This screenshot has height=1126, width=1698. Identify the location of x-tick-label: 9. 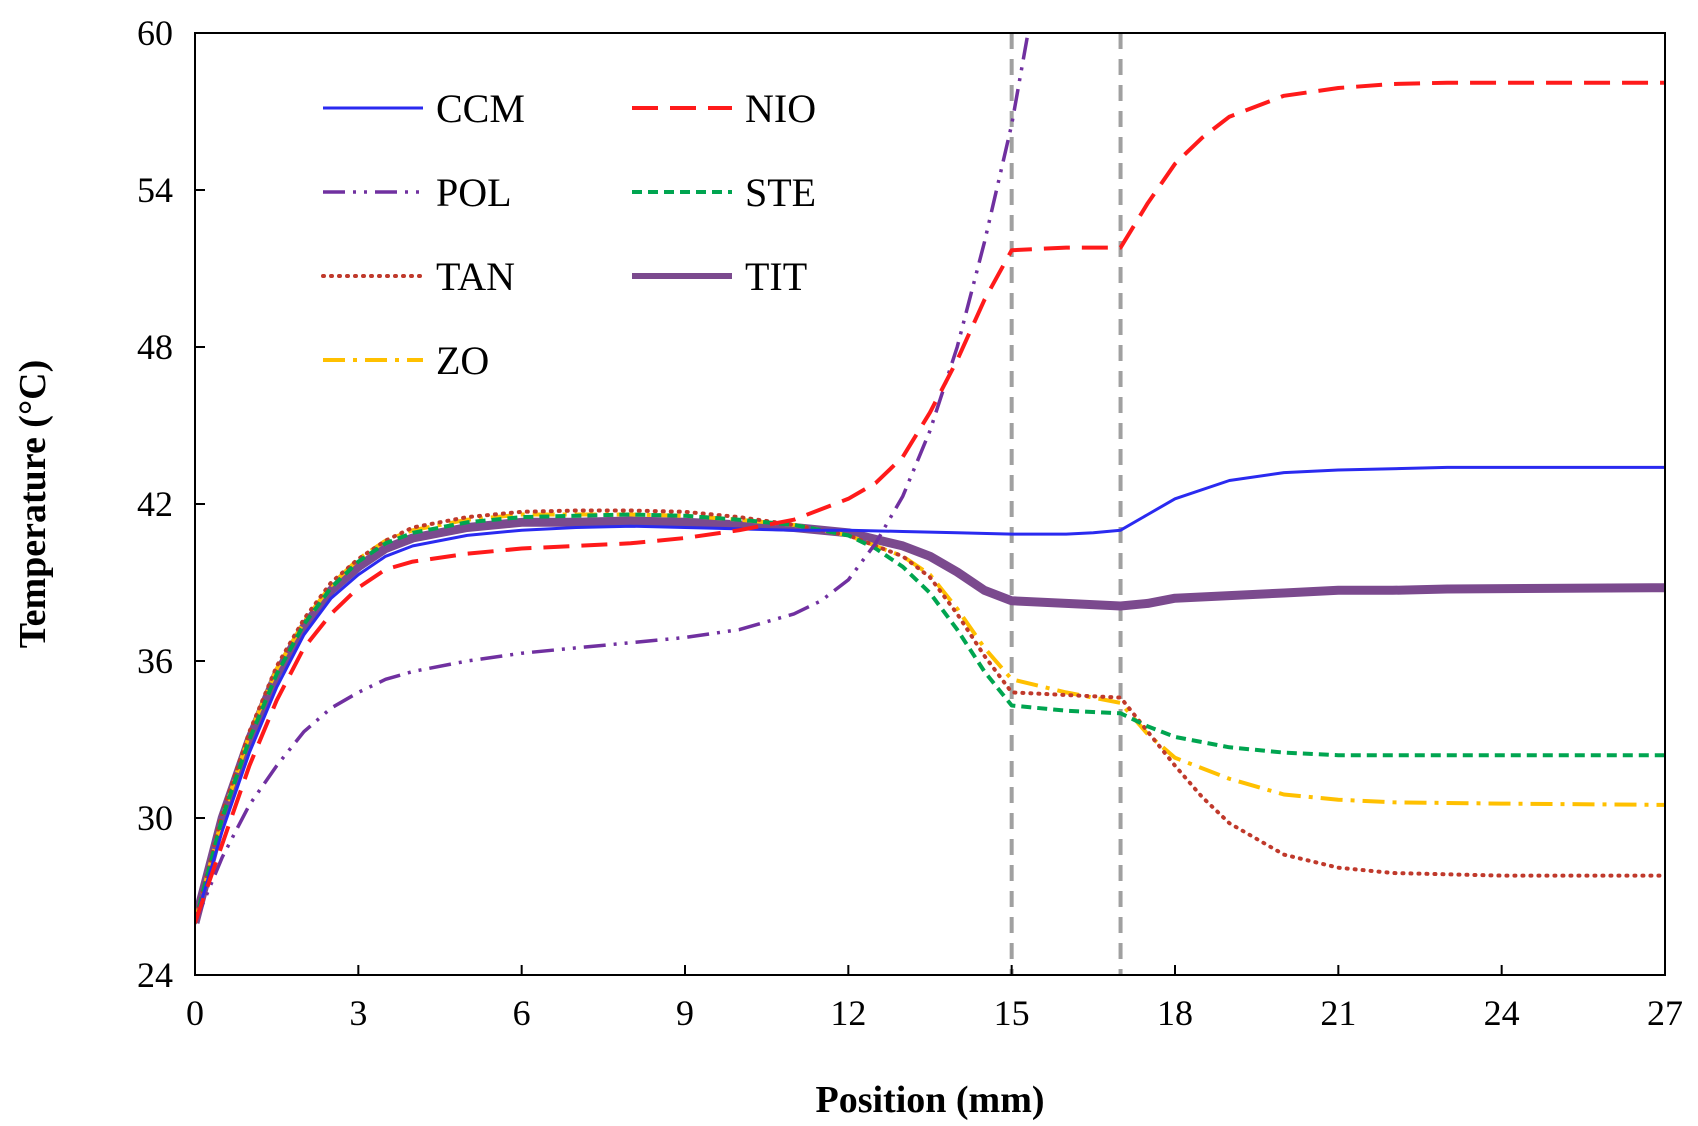
(685, 1013).